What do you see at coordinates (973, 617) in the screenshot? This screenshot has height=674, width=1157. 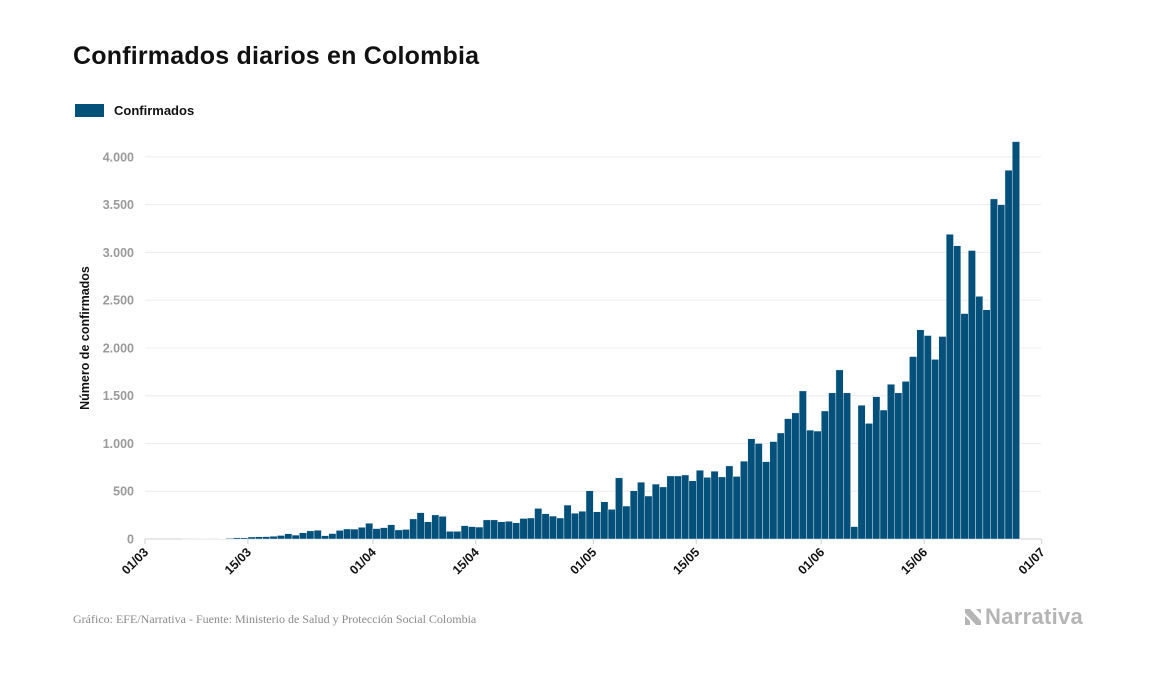 I see `narrativa-logo-icon` at bounding box center [973, 617].